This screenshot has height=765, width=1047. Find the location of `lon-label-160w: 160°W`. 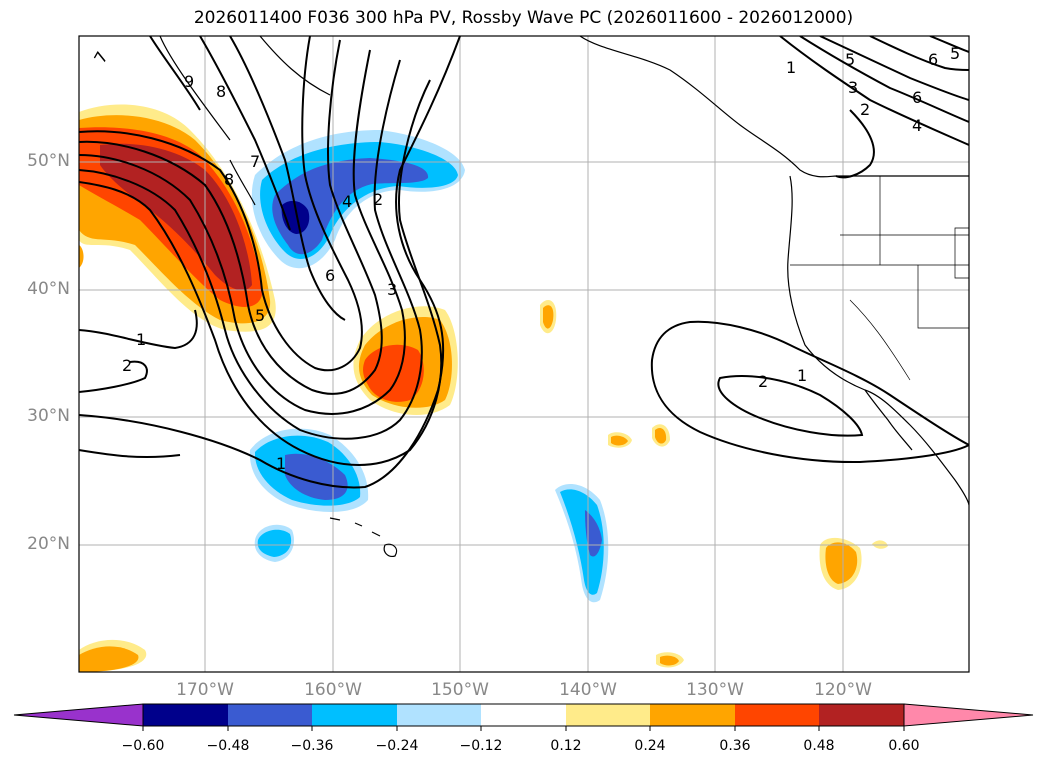

lon-label-160w: 160°W is located at coordinates (333, 690).